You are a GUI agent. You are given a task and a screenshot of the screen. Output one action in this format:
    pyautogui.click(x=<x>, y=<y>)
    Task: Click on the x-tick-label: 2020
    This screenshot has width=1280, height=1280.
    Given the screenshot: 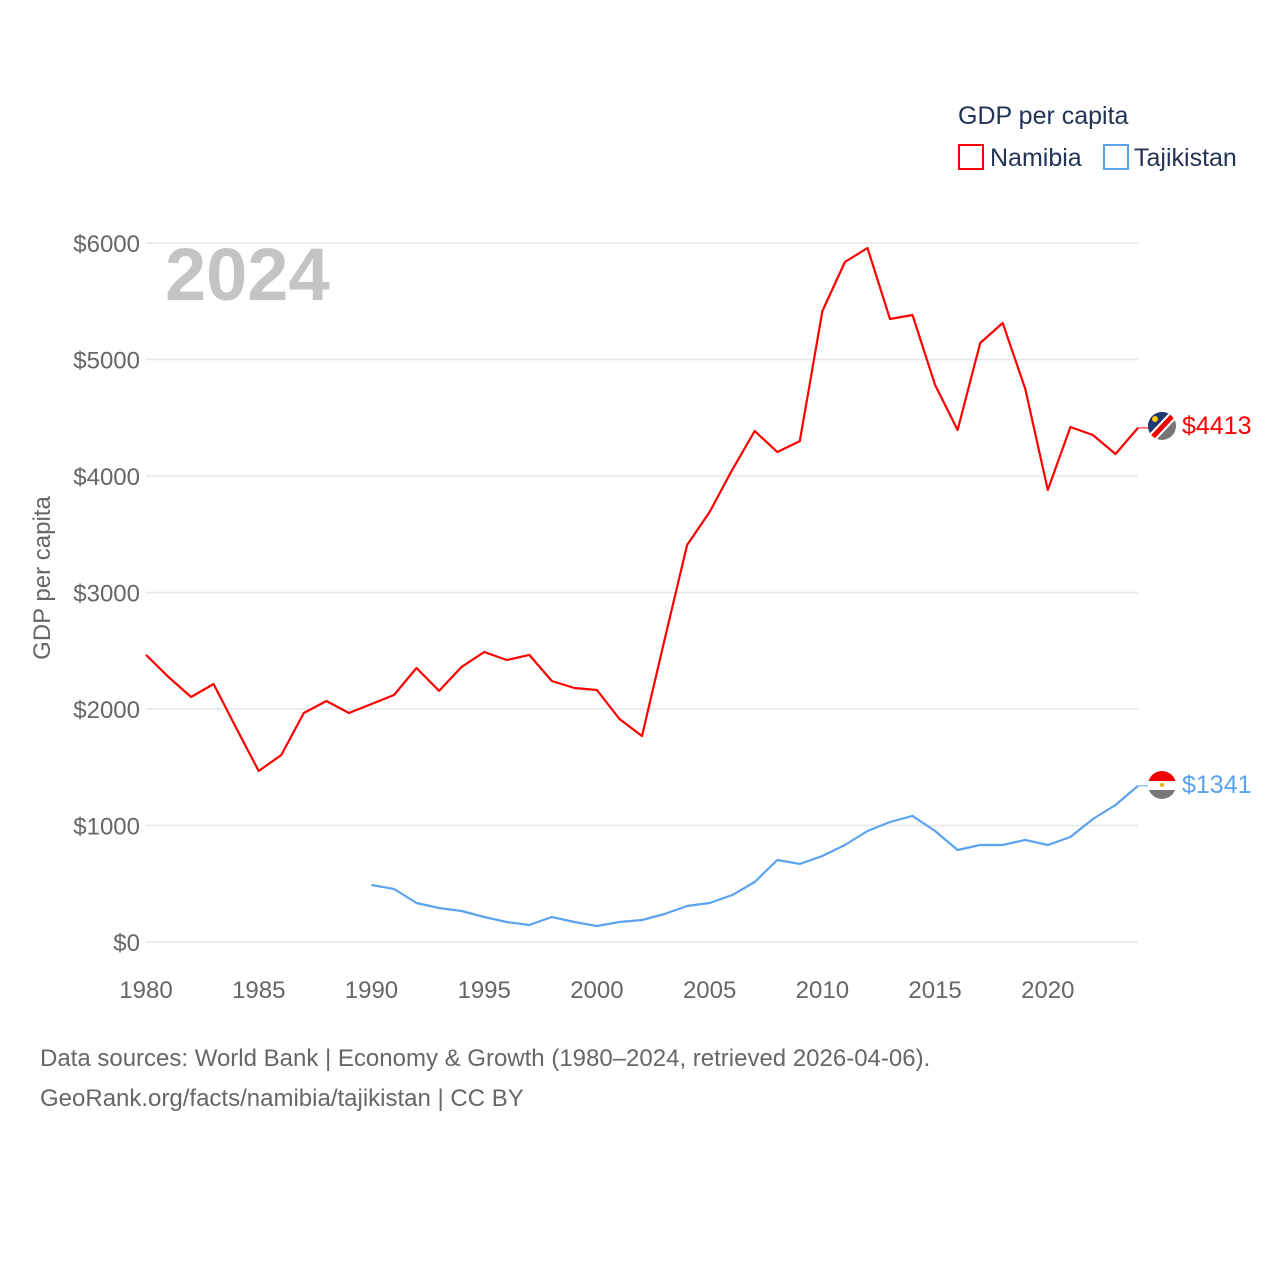 What is the action you would take?
    pyautogui.click(x=1047, y=990)
    